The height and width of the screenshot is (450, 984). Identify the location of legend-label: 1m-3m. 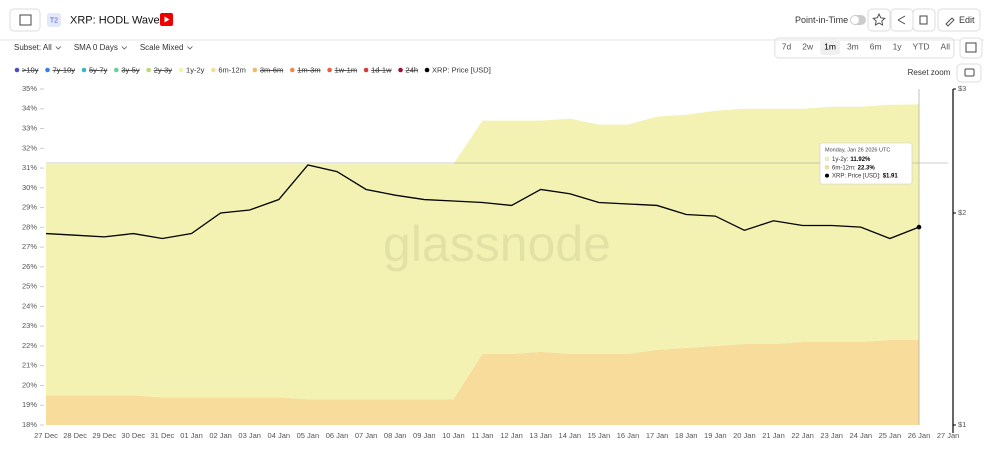
(308, 69).